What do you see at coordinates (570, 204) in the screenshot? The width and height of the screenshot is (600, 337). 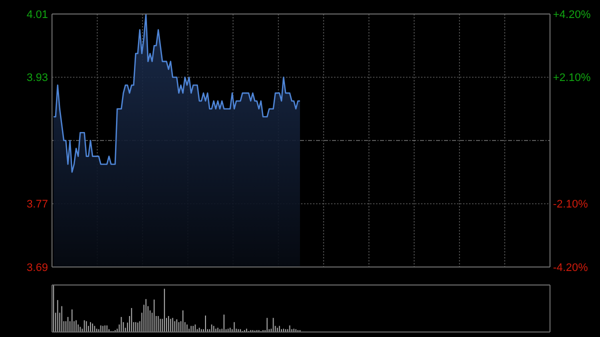 I see `y2-tick-label: -2.10%` at bounding box center [570, 204].